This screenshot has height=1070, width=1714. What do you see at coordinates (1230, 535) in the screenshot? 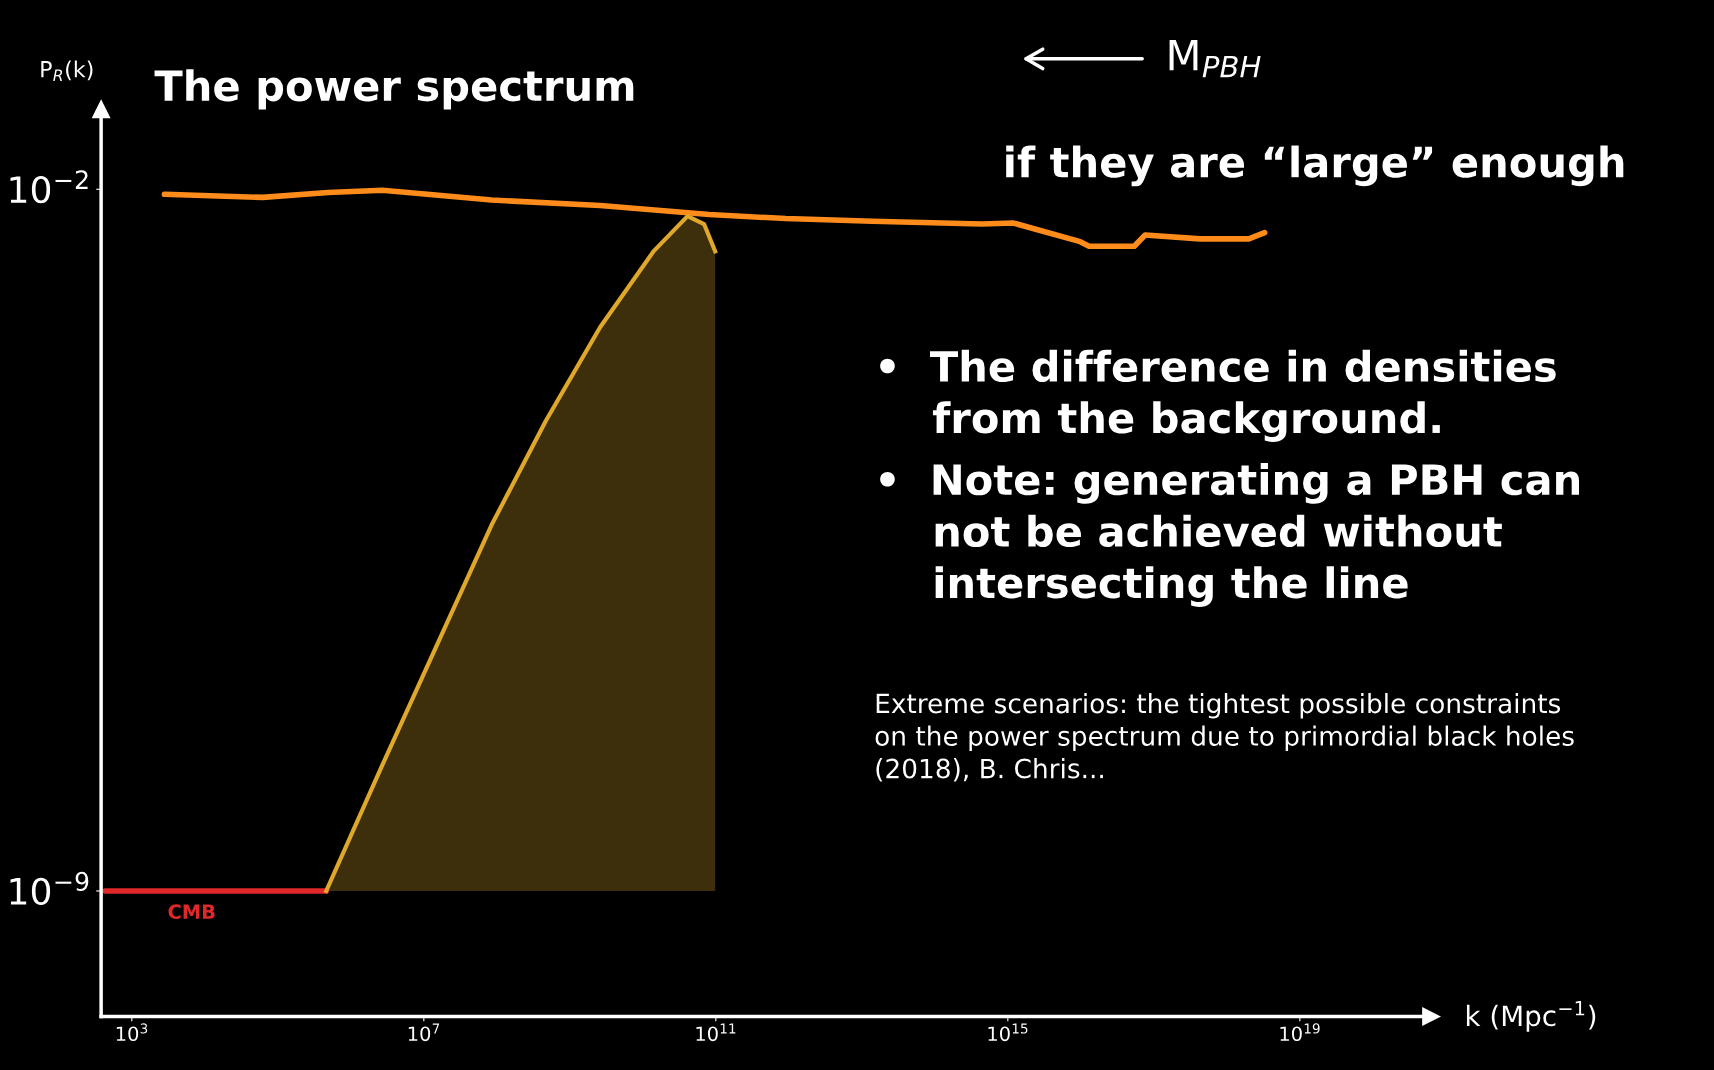
I see `annotation: • Note: generating a PBH can not be achieved without intersecting the line` at bounding box center [1230, 535].